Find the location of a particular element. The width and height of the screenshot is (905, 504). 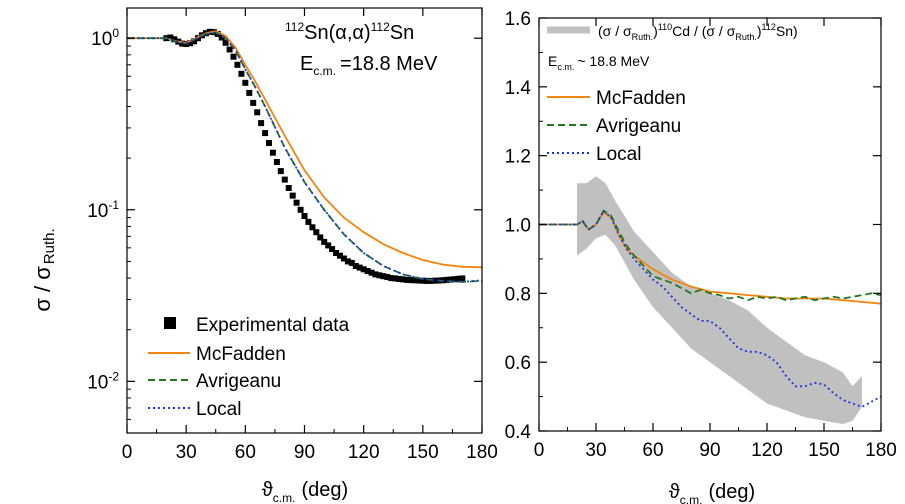

left-x-axis-label: ϑc.m. (deg) is located at coordinates (305, 491).